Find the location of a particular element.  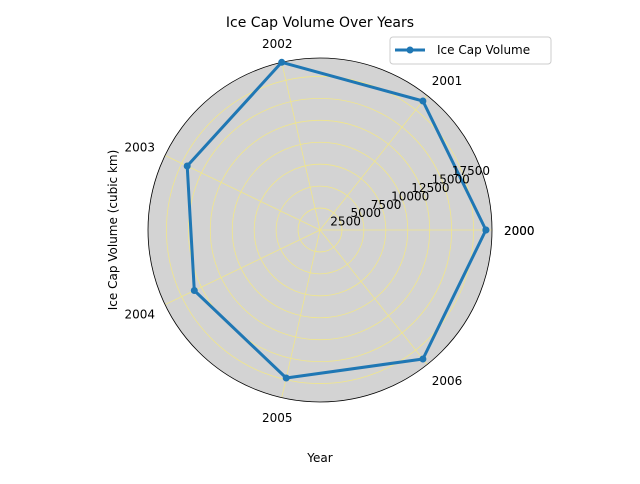

x-axis-label: Year is located at coordinates (319, 458).